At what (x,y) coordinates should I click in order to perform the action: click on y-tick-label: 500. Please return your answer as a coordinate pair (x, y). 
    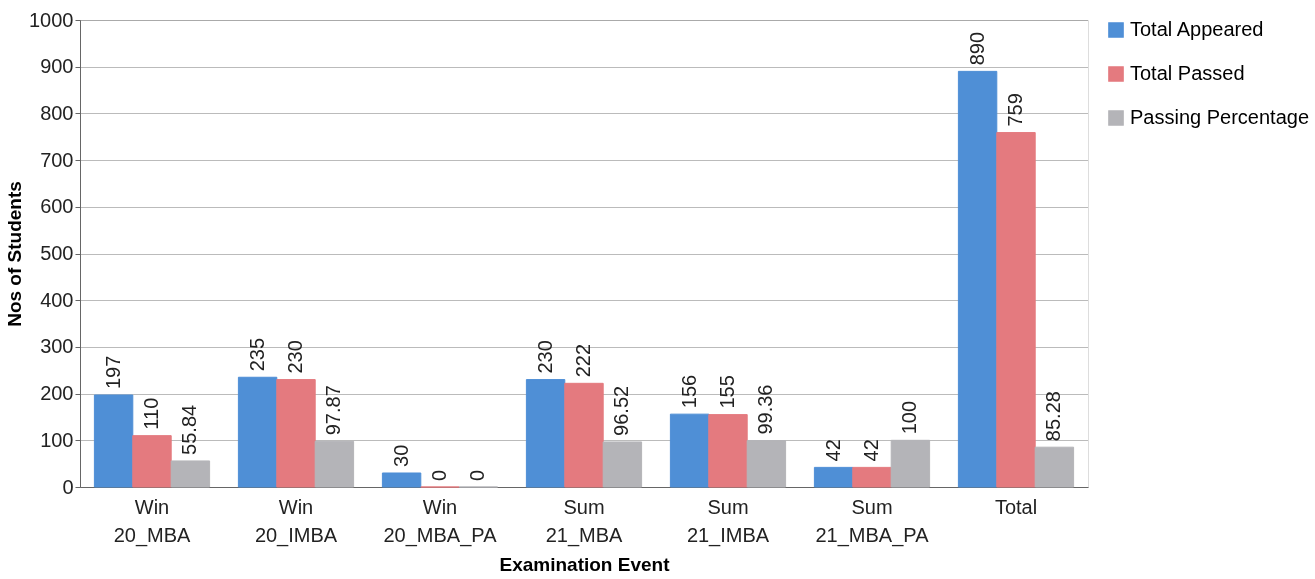
    Looking at the image, I should click on (57, 253).